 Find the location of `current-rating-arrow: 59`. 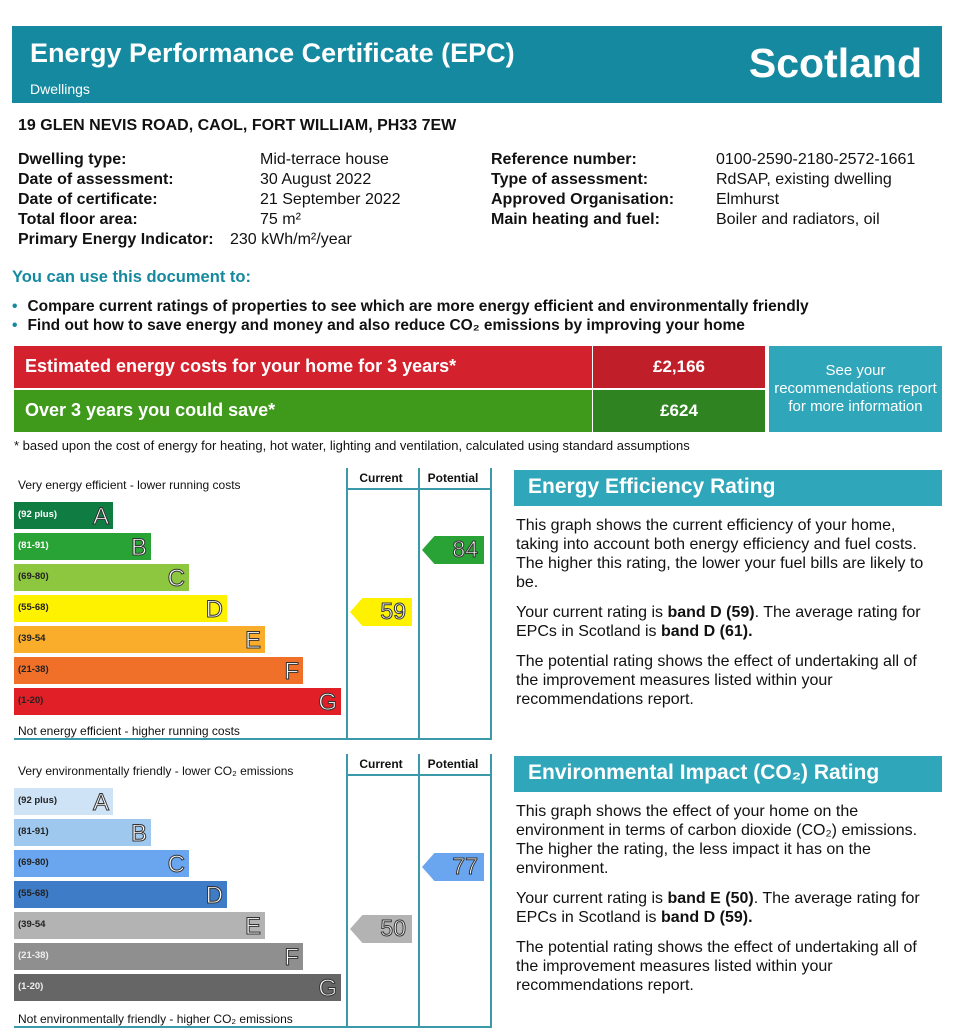

current-rating-arrow: 59 is located at coordinates (381, 612).